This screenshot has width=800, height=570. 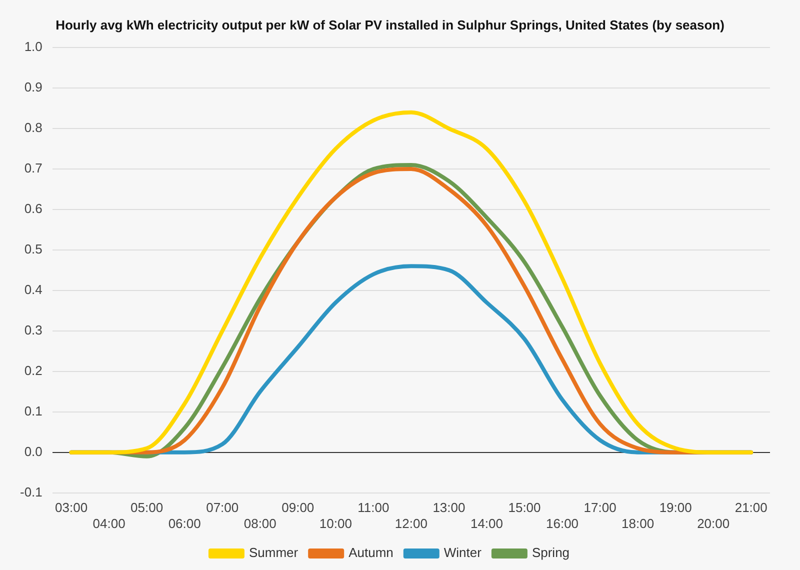 I want to click on x-tick-label: 10:00, so click(x=335, y=523).